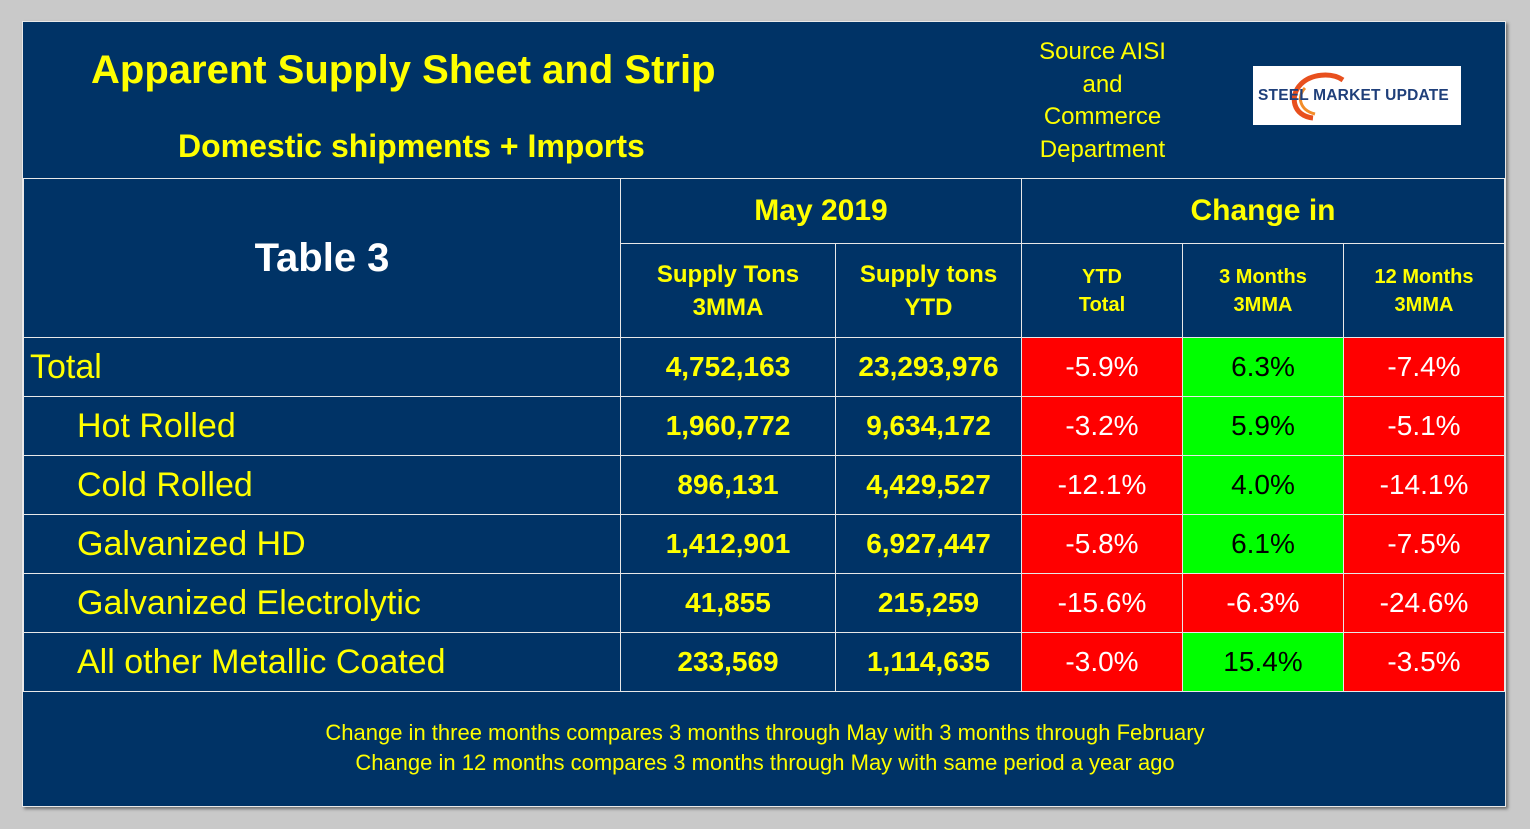  What do you see at coordinates (1263, 426) in the screenshot?
I see `cell-change-3-months: 5.9%` at bounding box center [1263, 426].